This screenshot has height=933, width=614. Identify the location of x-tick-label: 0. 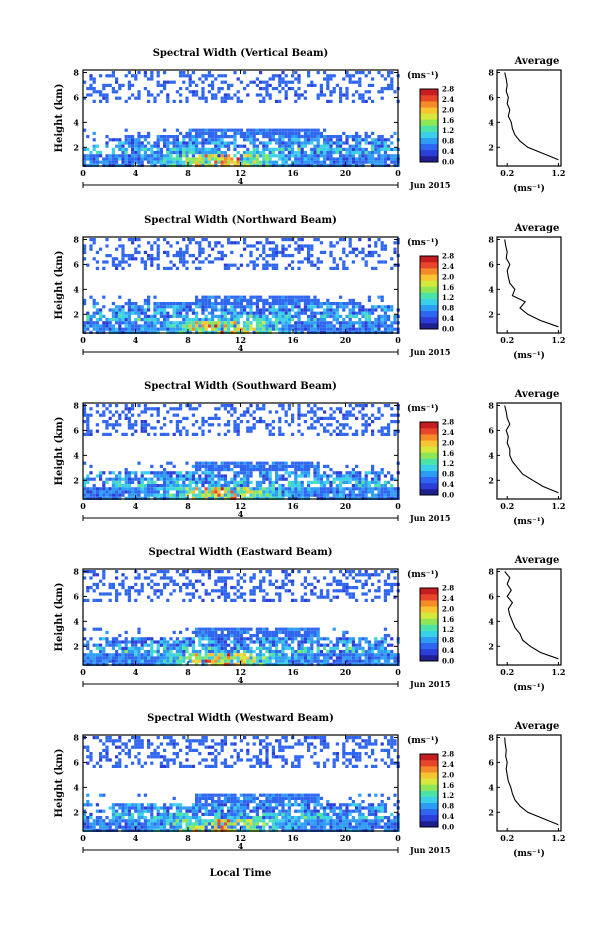
(83, 340).